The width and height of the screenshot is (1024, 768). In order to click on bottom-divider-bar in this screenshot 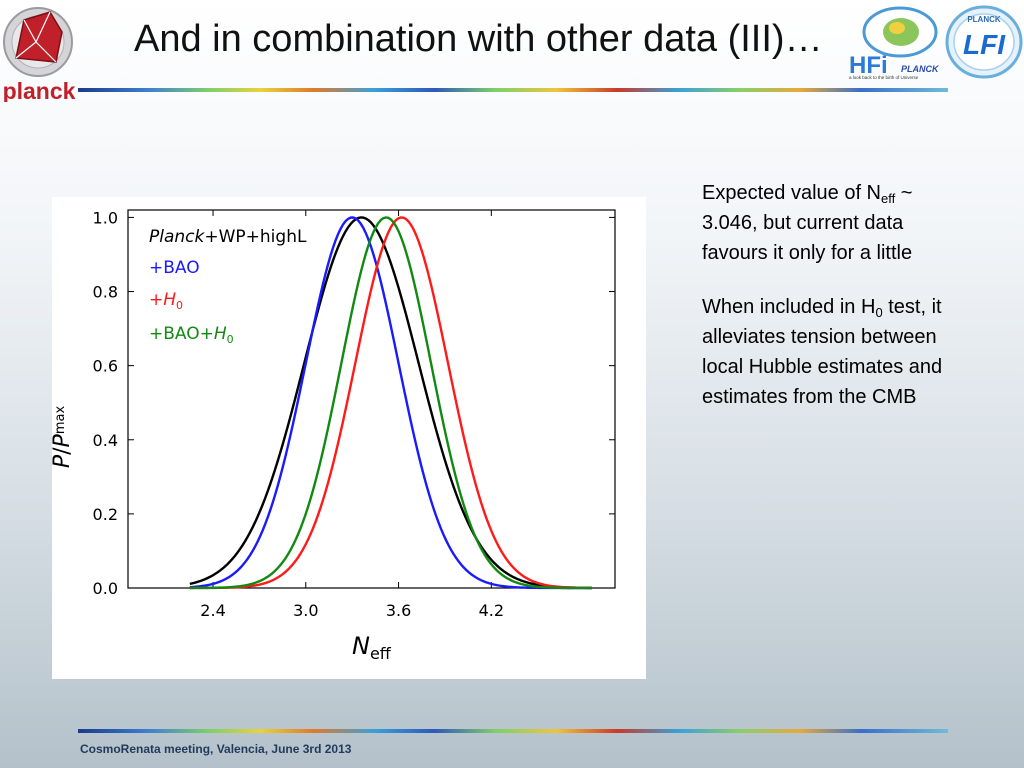, I will do `click(513, 731)`.